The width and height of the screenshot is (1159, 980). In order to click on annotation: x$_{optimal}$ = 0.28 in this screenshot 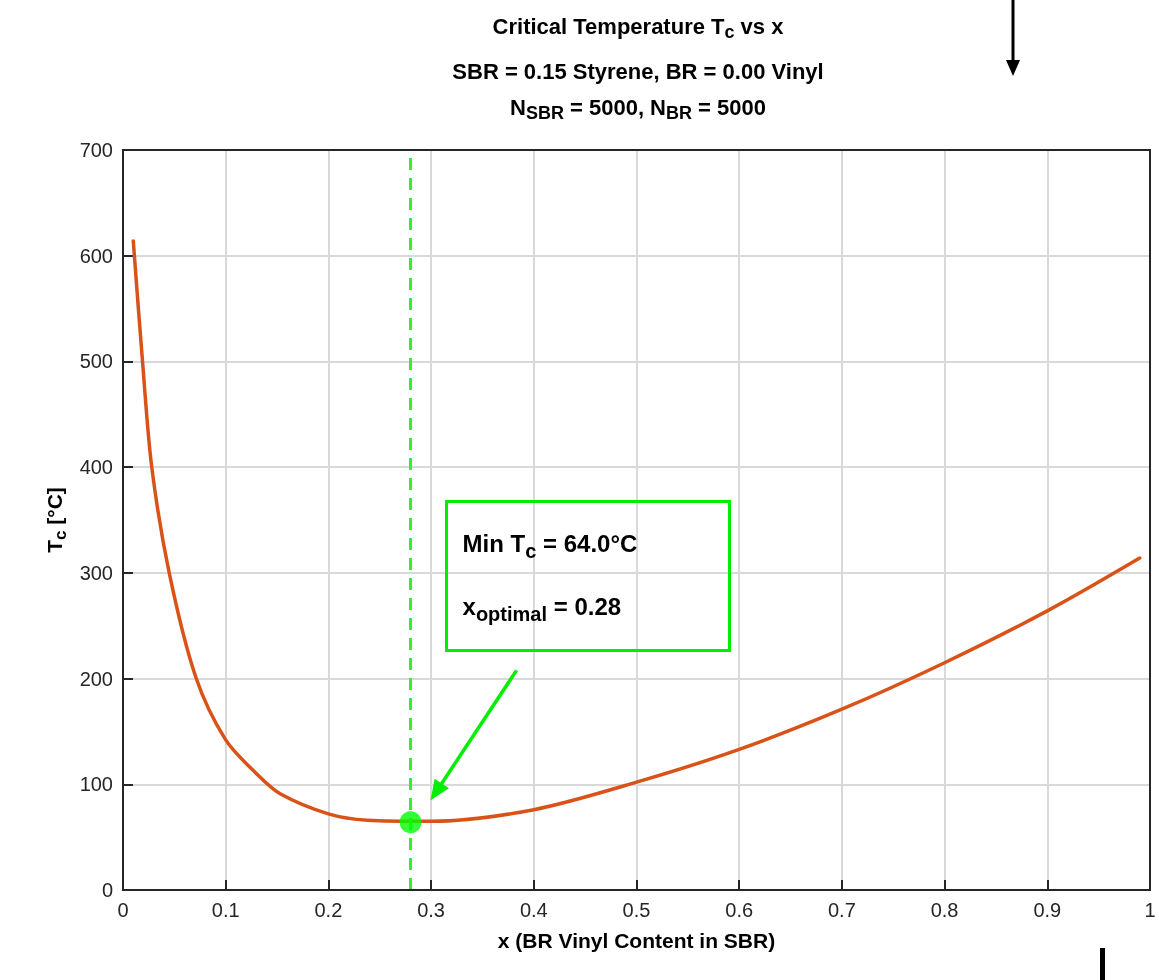, I will do `click(542, 609)`.